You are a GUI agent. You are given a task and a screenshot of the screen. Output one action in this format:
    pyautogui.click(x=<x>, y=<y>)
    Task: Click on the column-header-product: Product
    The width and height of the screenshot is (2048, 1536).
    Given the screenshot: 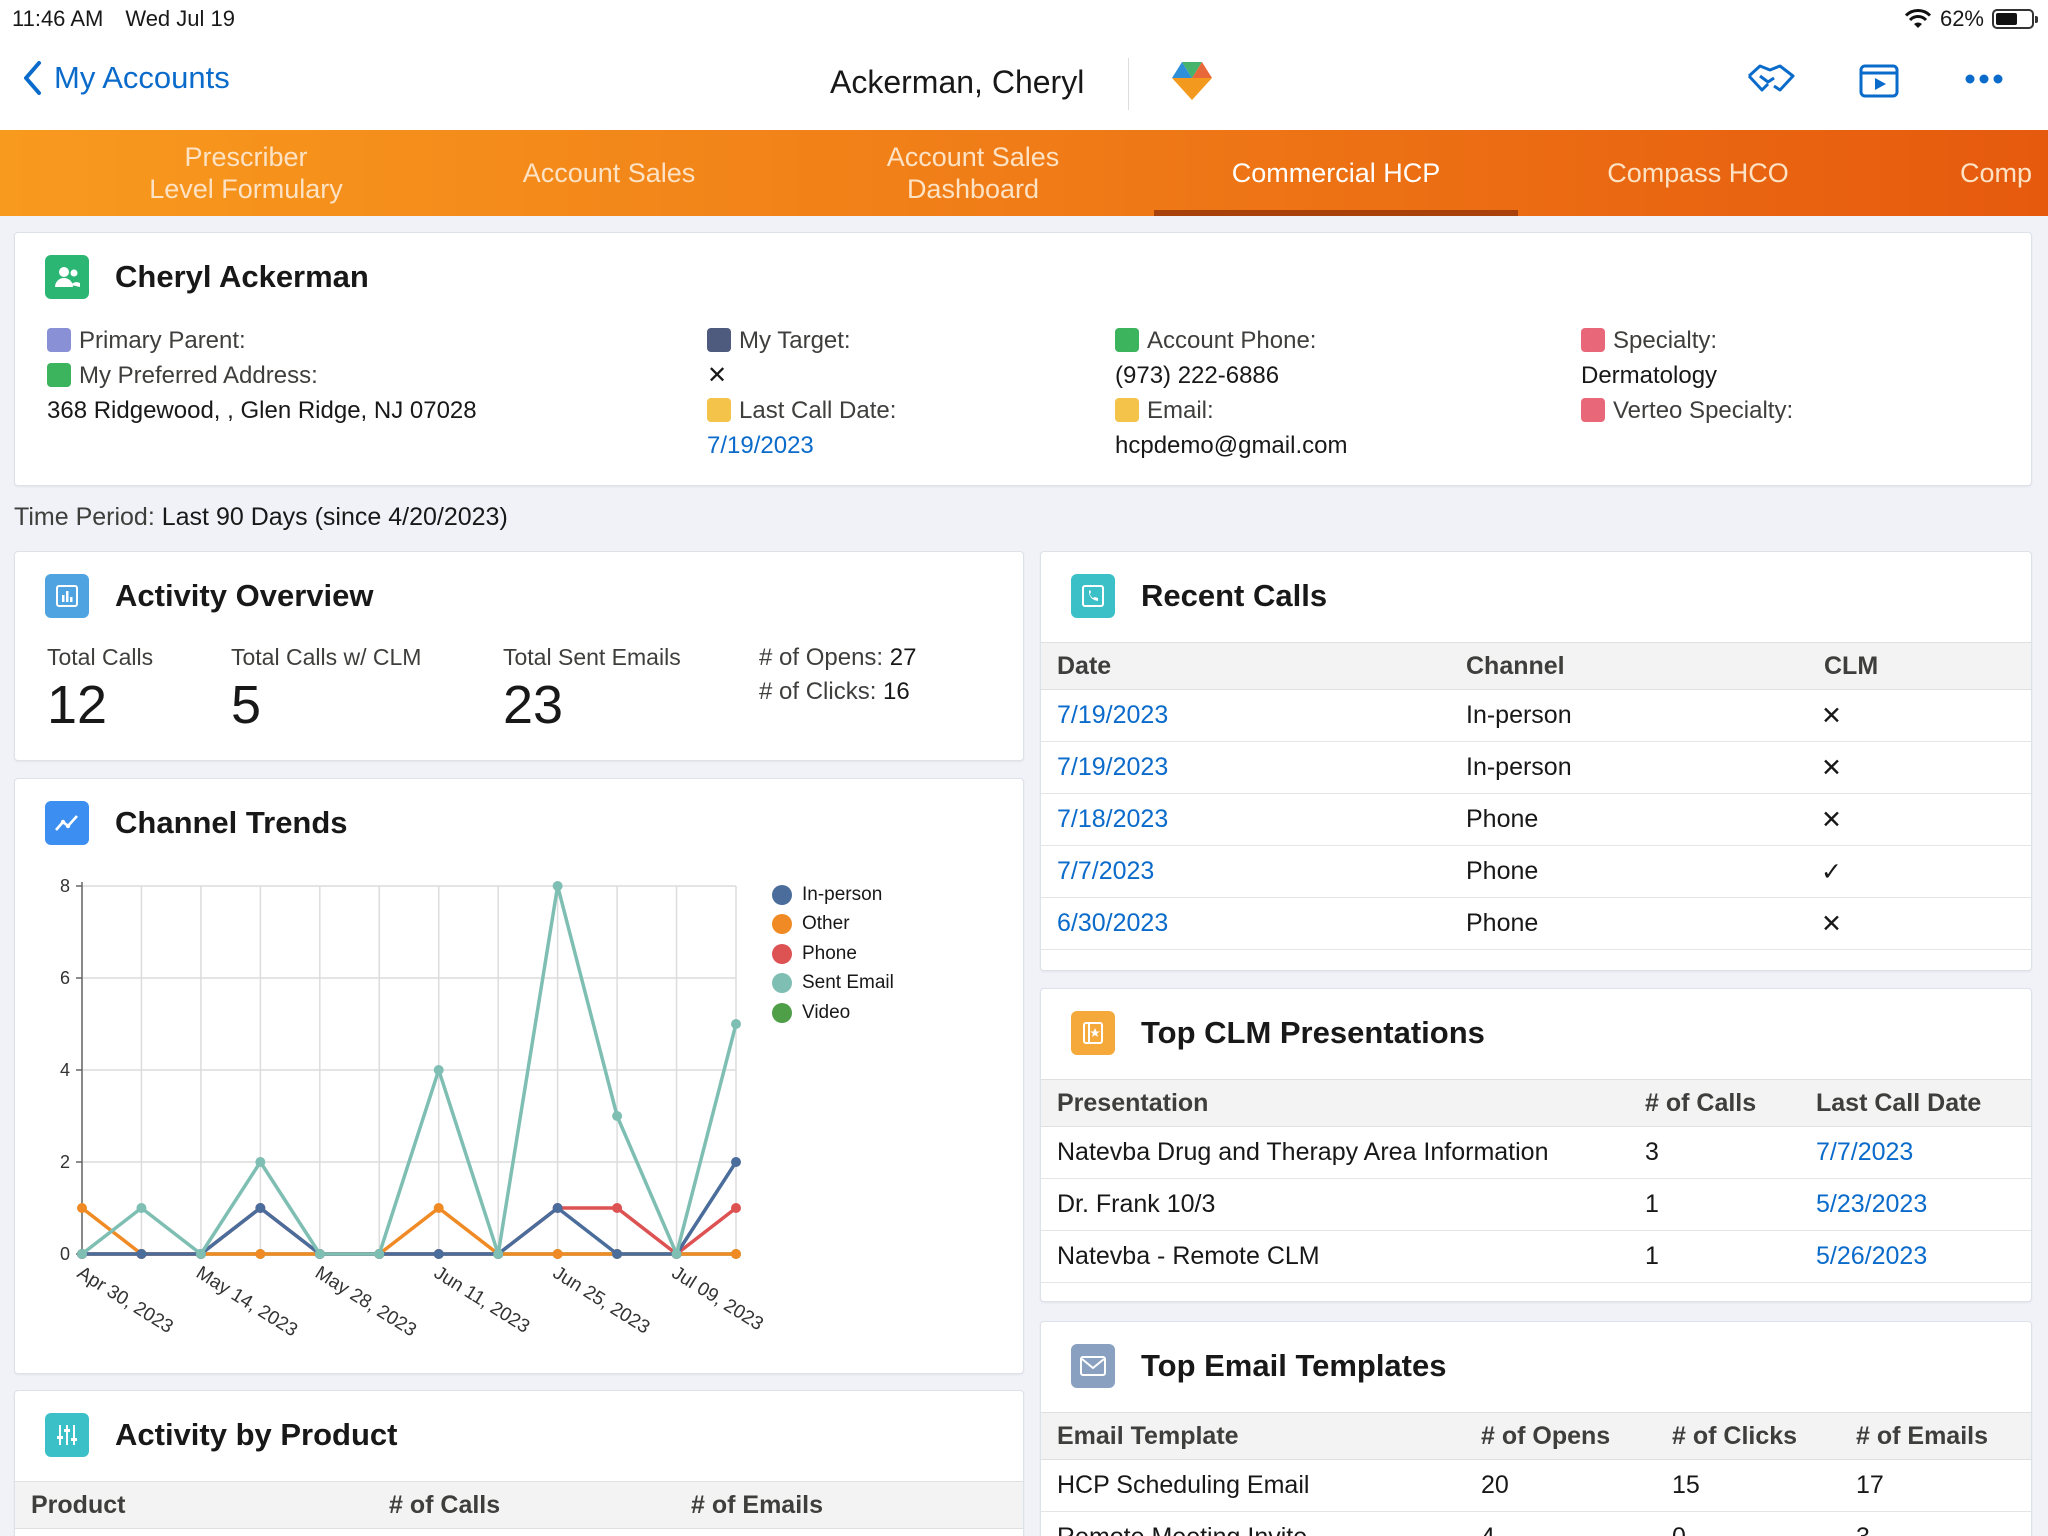 What is the action you would take?
    pyautogui.click(x=78, y=1504)
    